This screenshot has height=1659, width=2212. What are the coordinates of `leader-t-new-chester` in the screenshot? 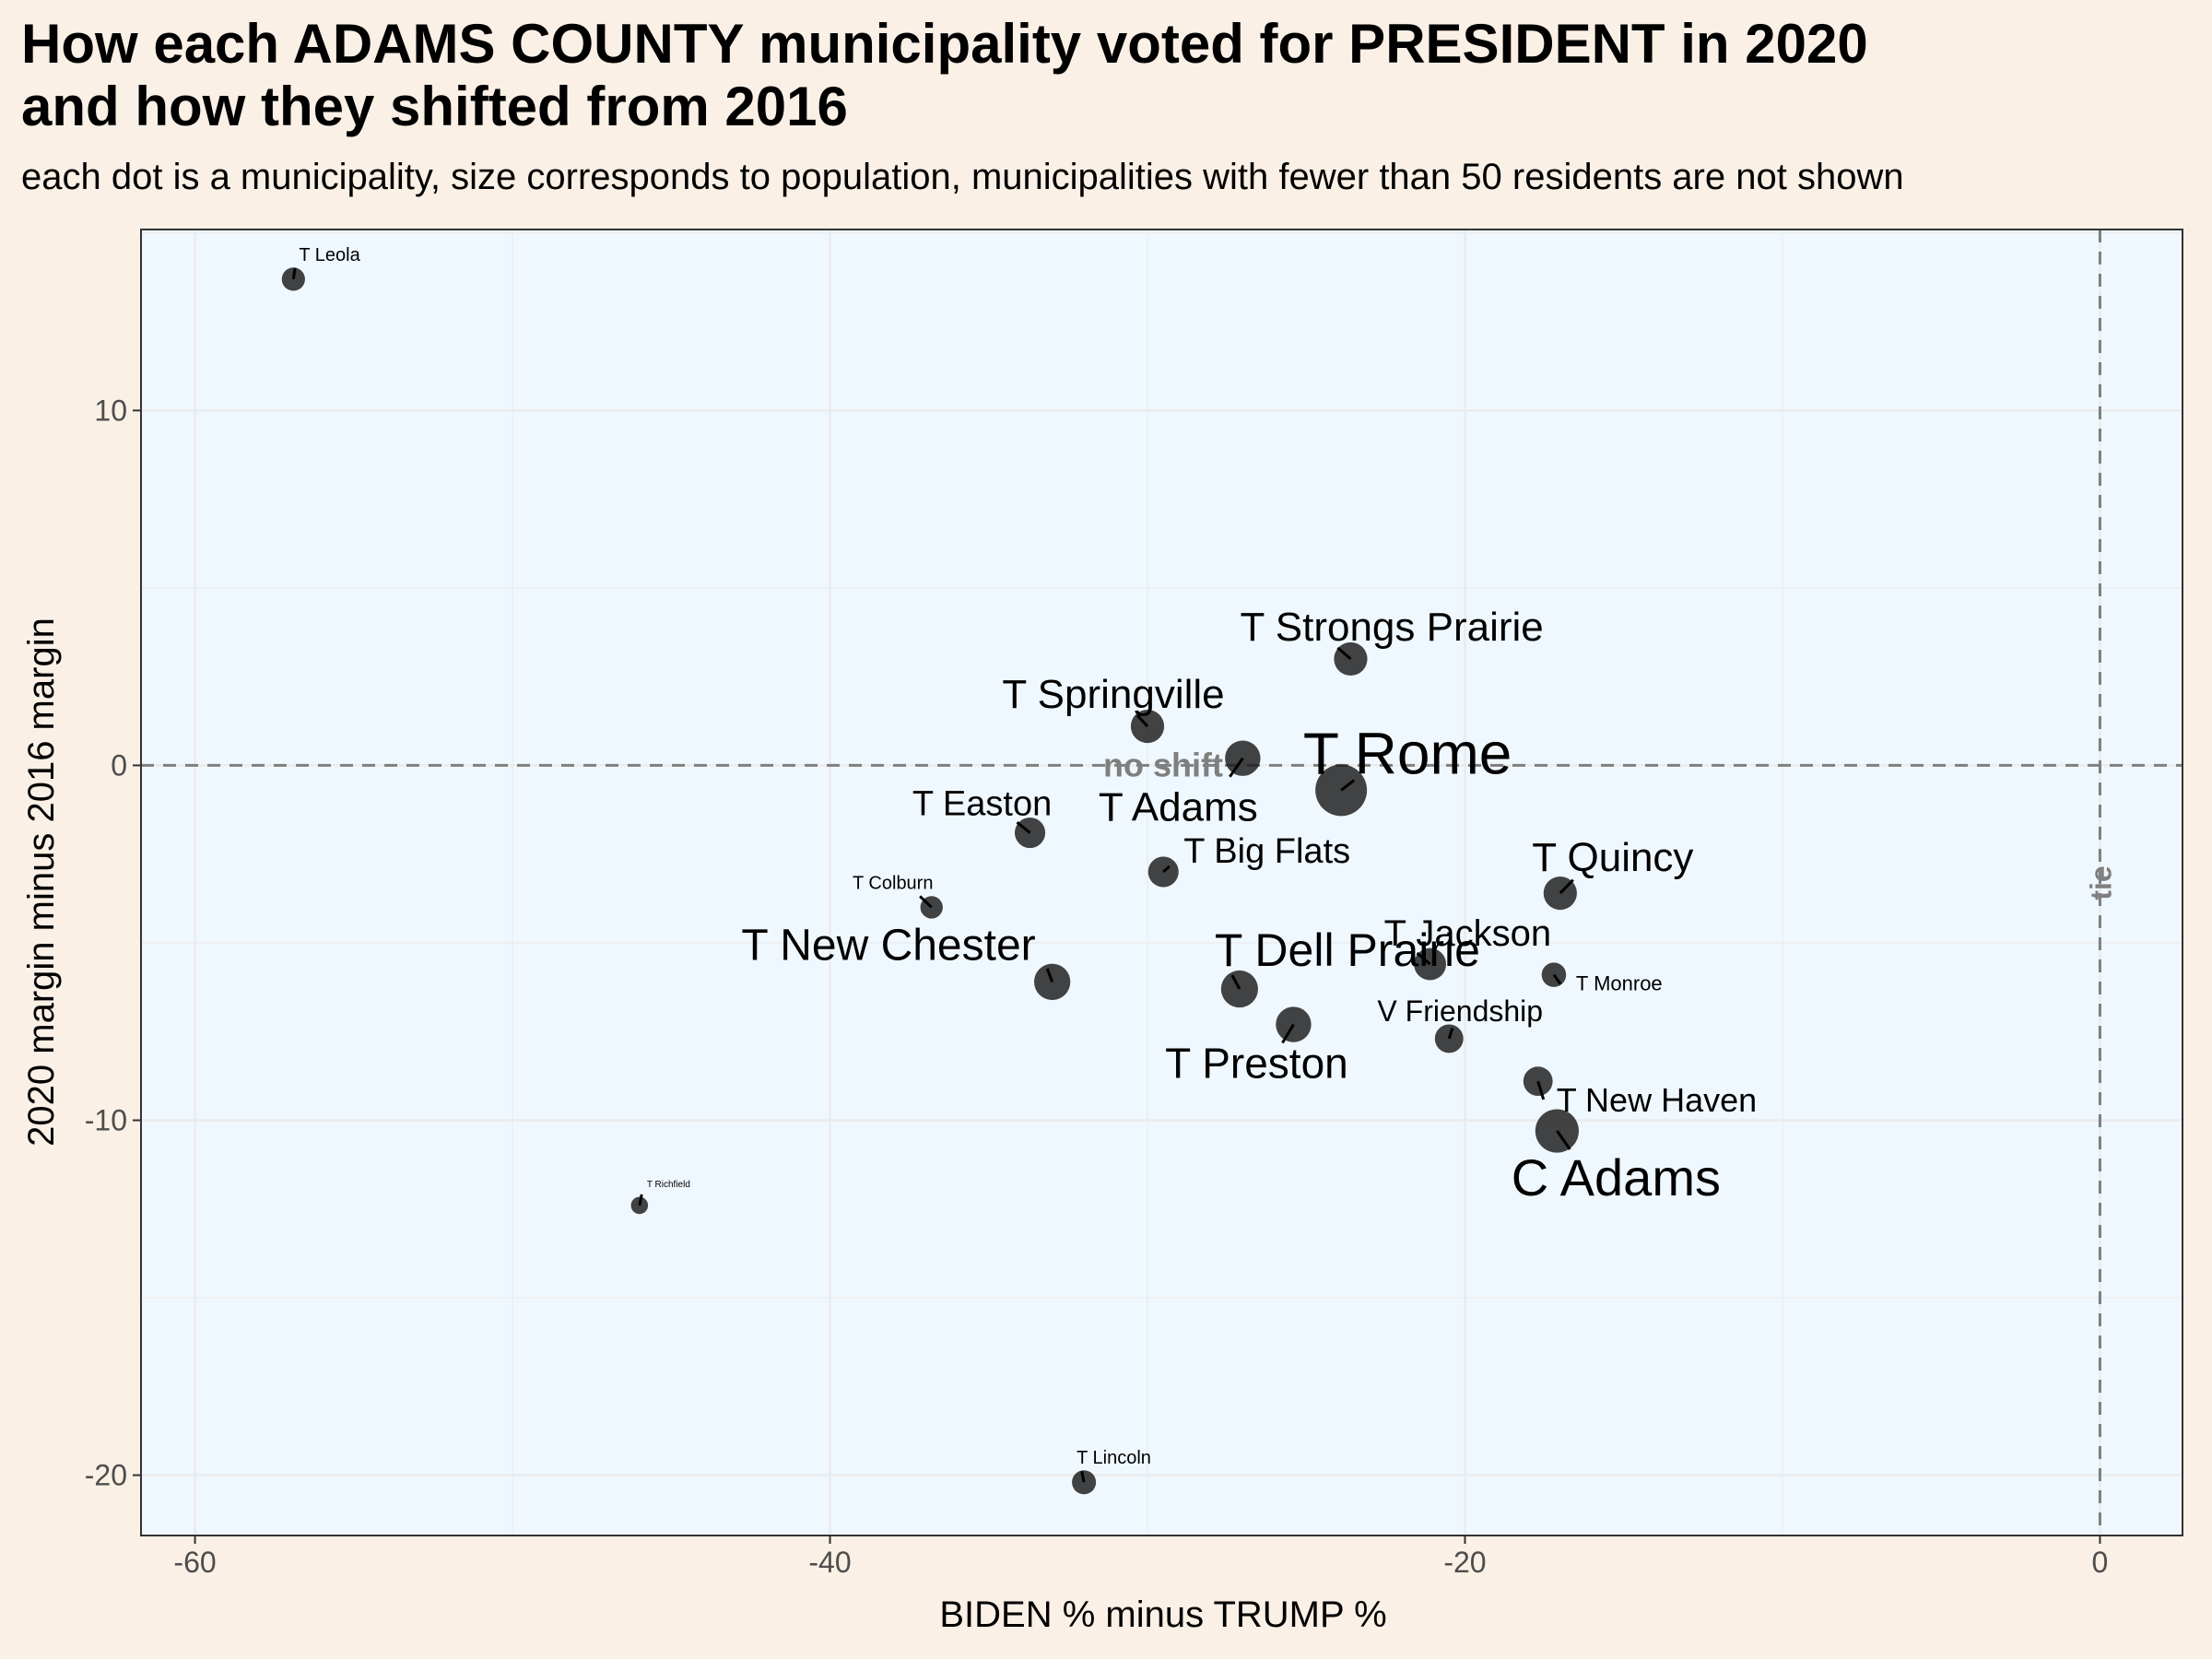 It's located at (1049, 975).